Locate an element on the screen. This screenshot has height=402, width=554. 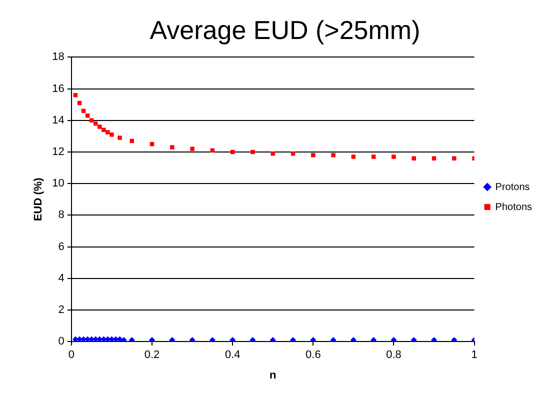
x-tick-label: 1 is located at coordinates (474, 355).